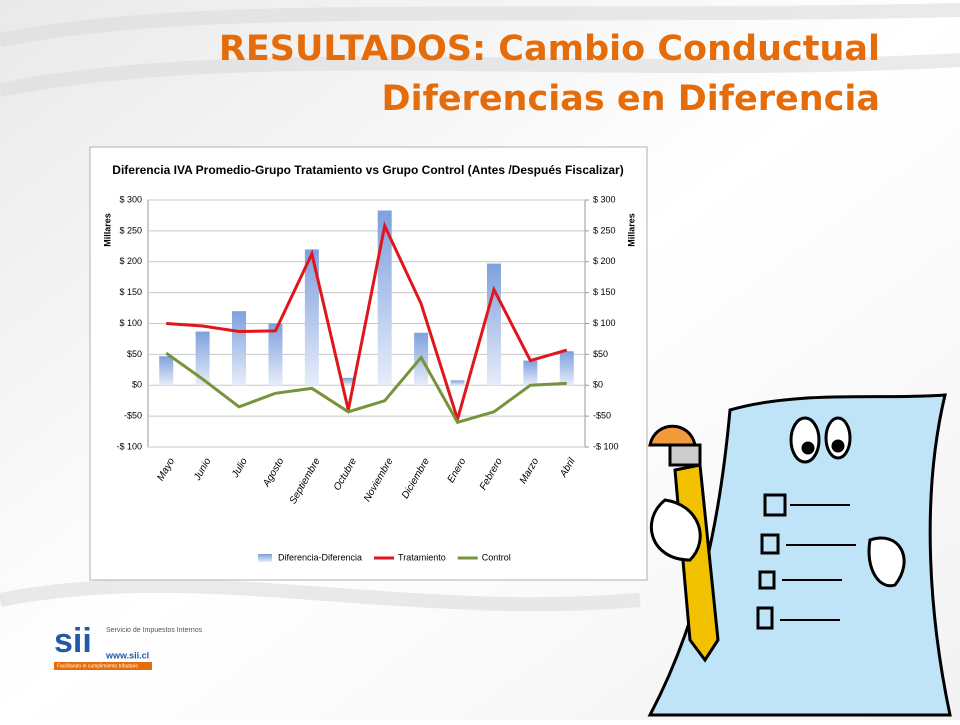 This screenshot has width=960, height=725. I want to click on y2-tick-label: $0, so click(598, 385).